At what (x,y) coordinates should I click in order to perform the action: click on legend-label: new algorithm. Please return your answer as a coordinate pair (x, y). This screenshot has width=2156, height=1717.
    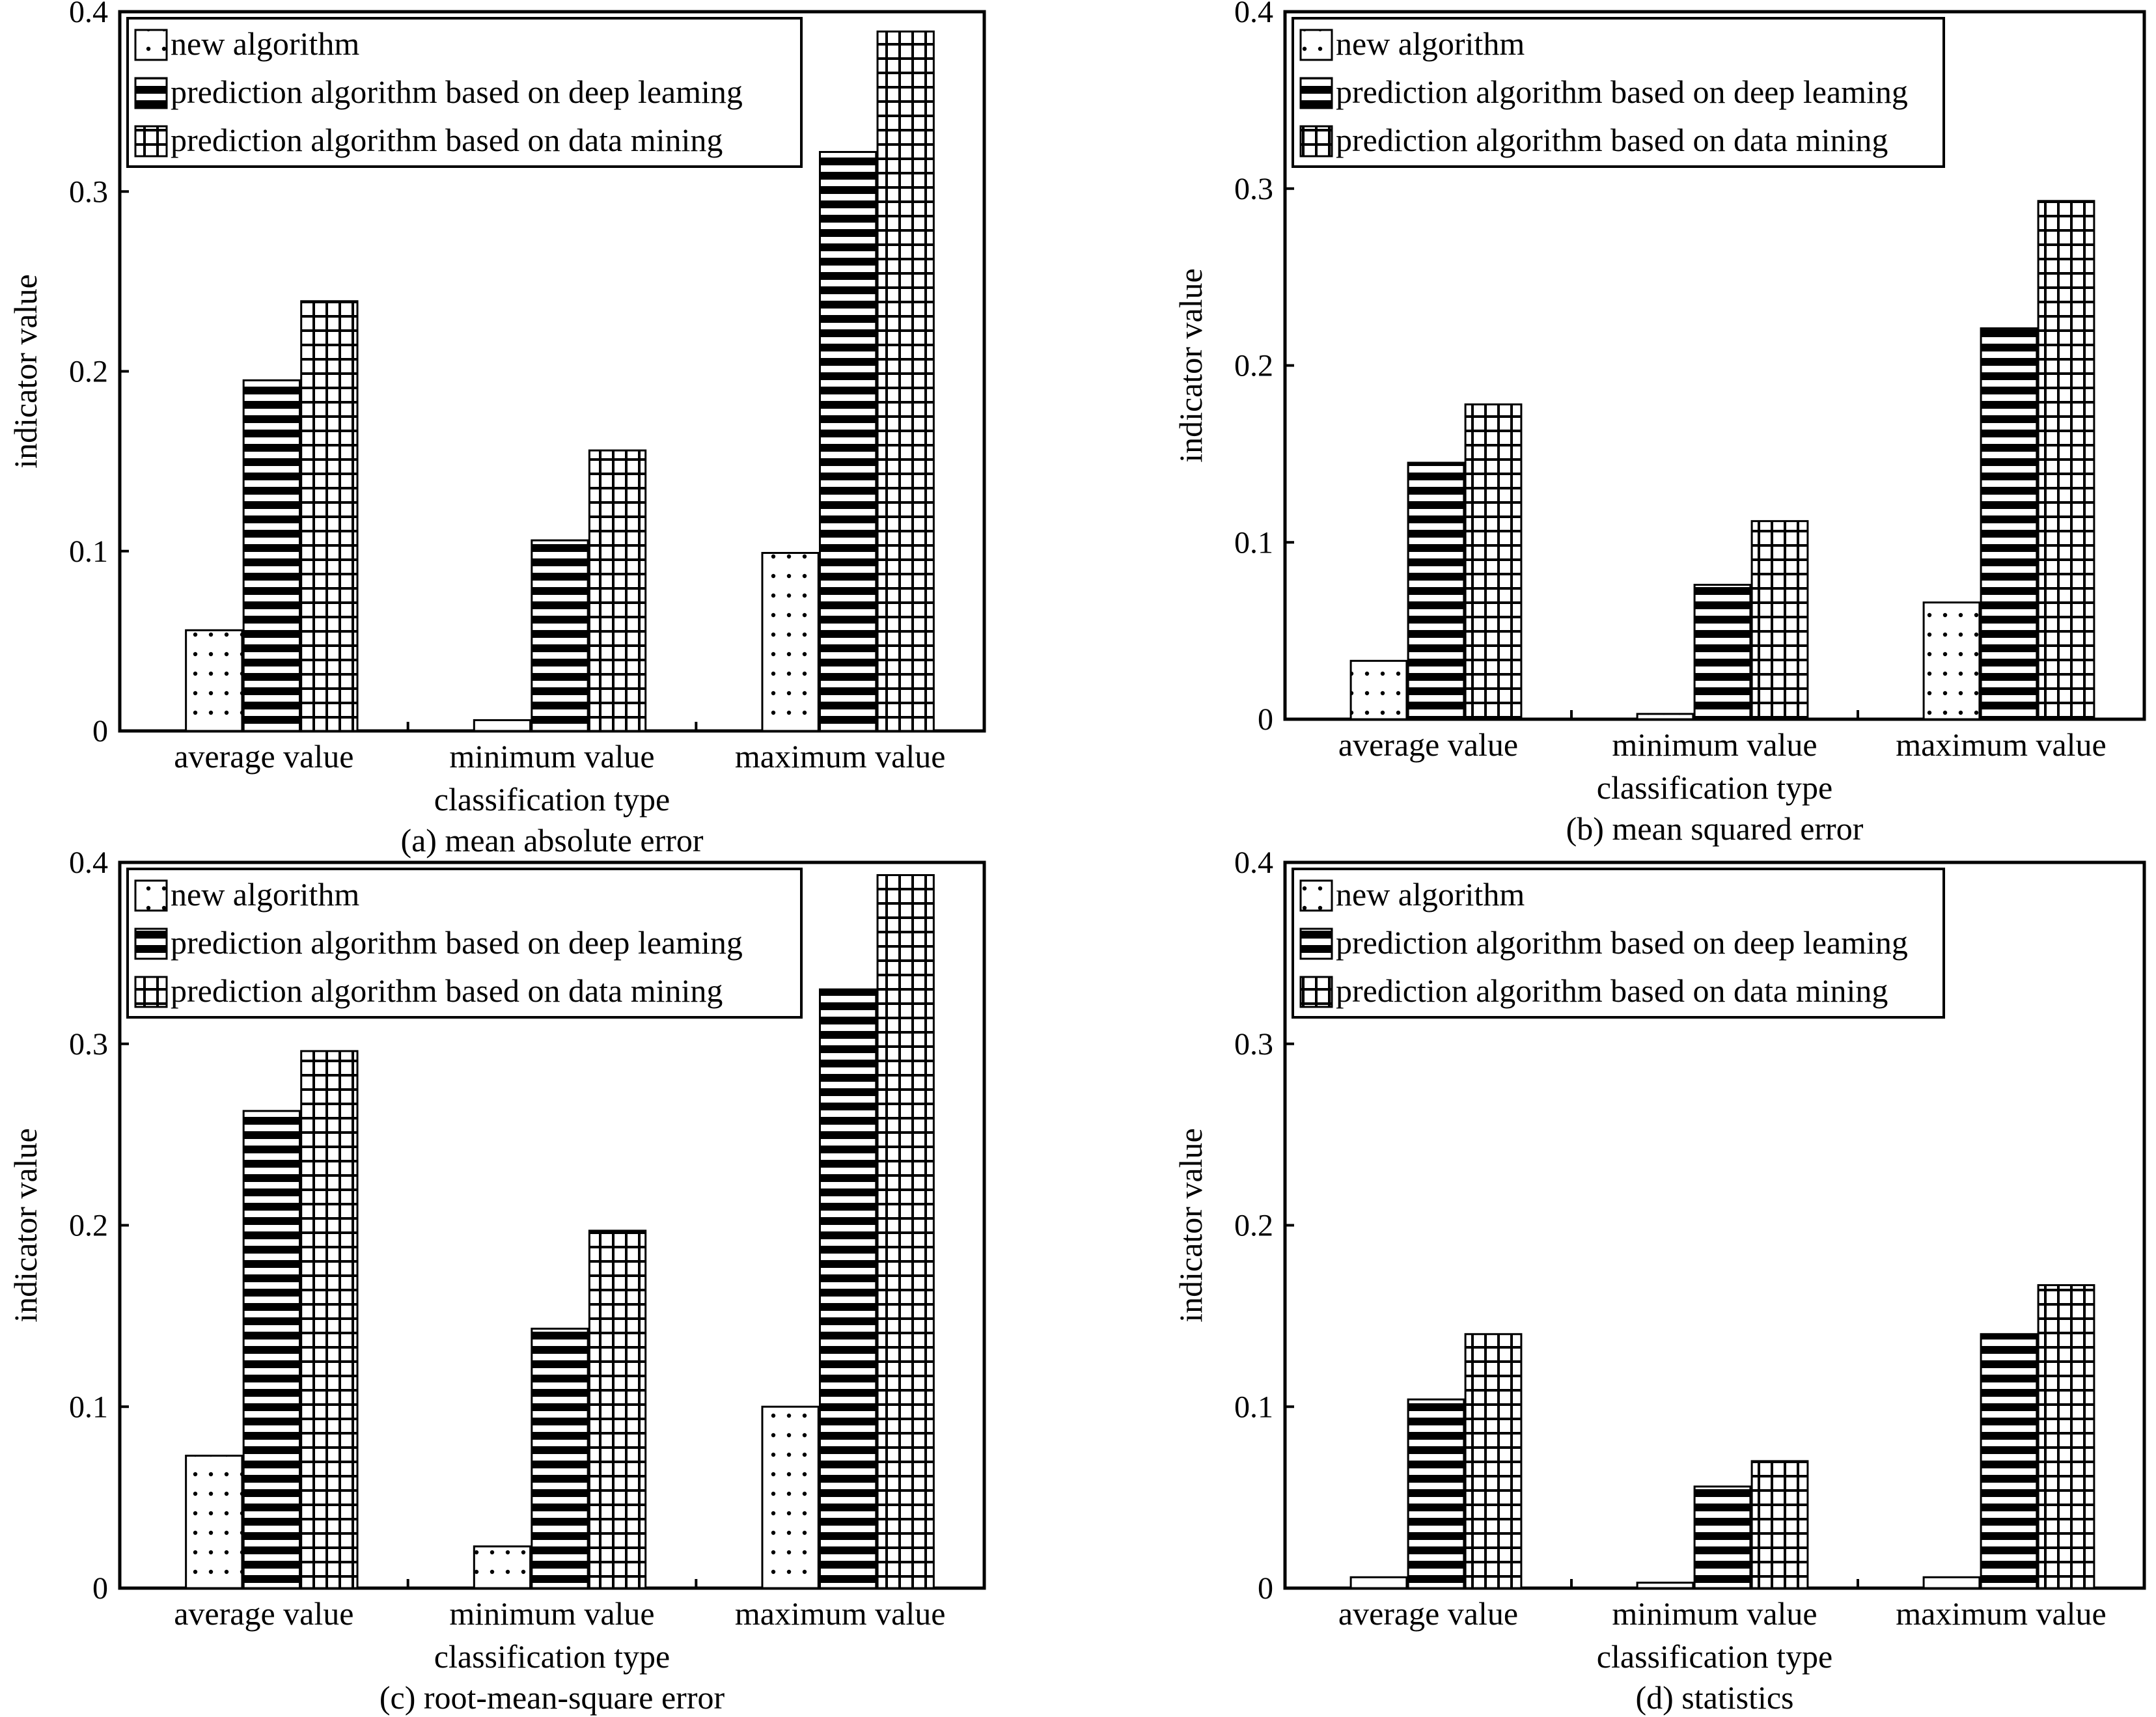
    Looking at the image, I should click on (1430, 43).